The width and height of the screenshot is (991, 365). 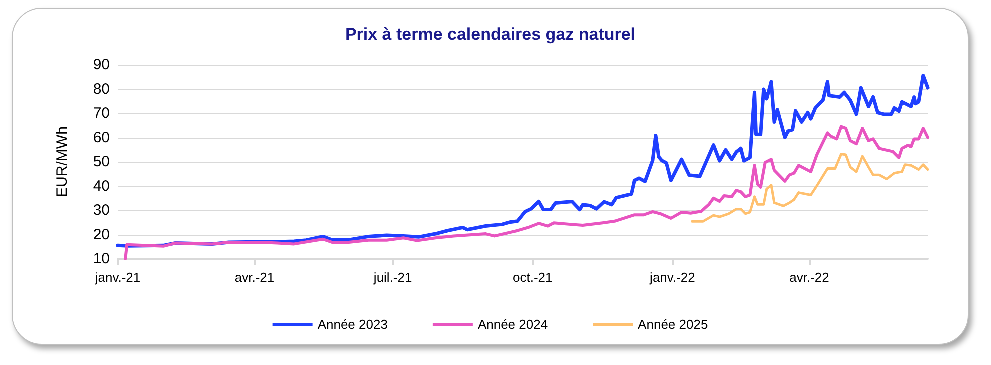 I want to click on x-tick-label: oct.-21, so click(x=533, y=277).